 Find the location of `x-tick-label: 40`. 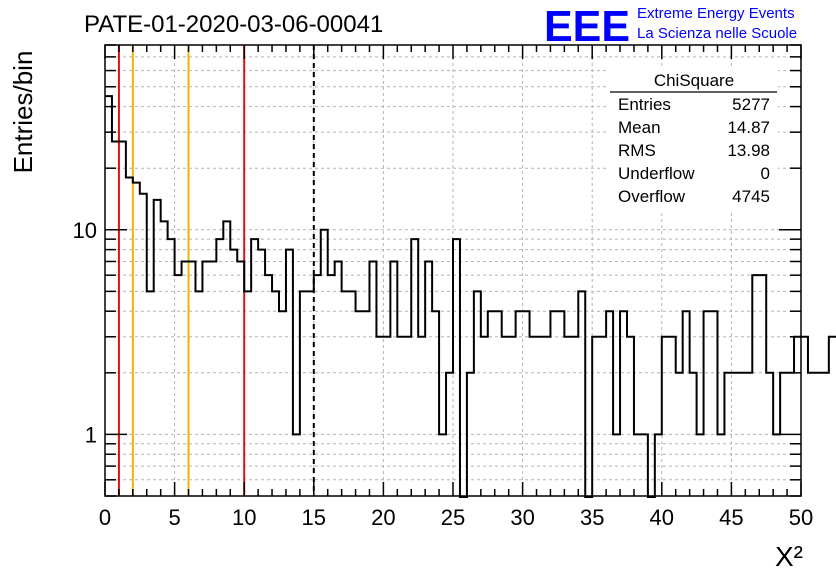

x-tick-label: 40 is located at coordinates (662, 517).